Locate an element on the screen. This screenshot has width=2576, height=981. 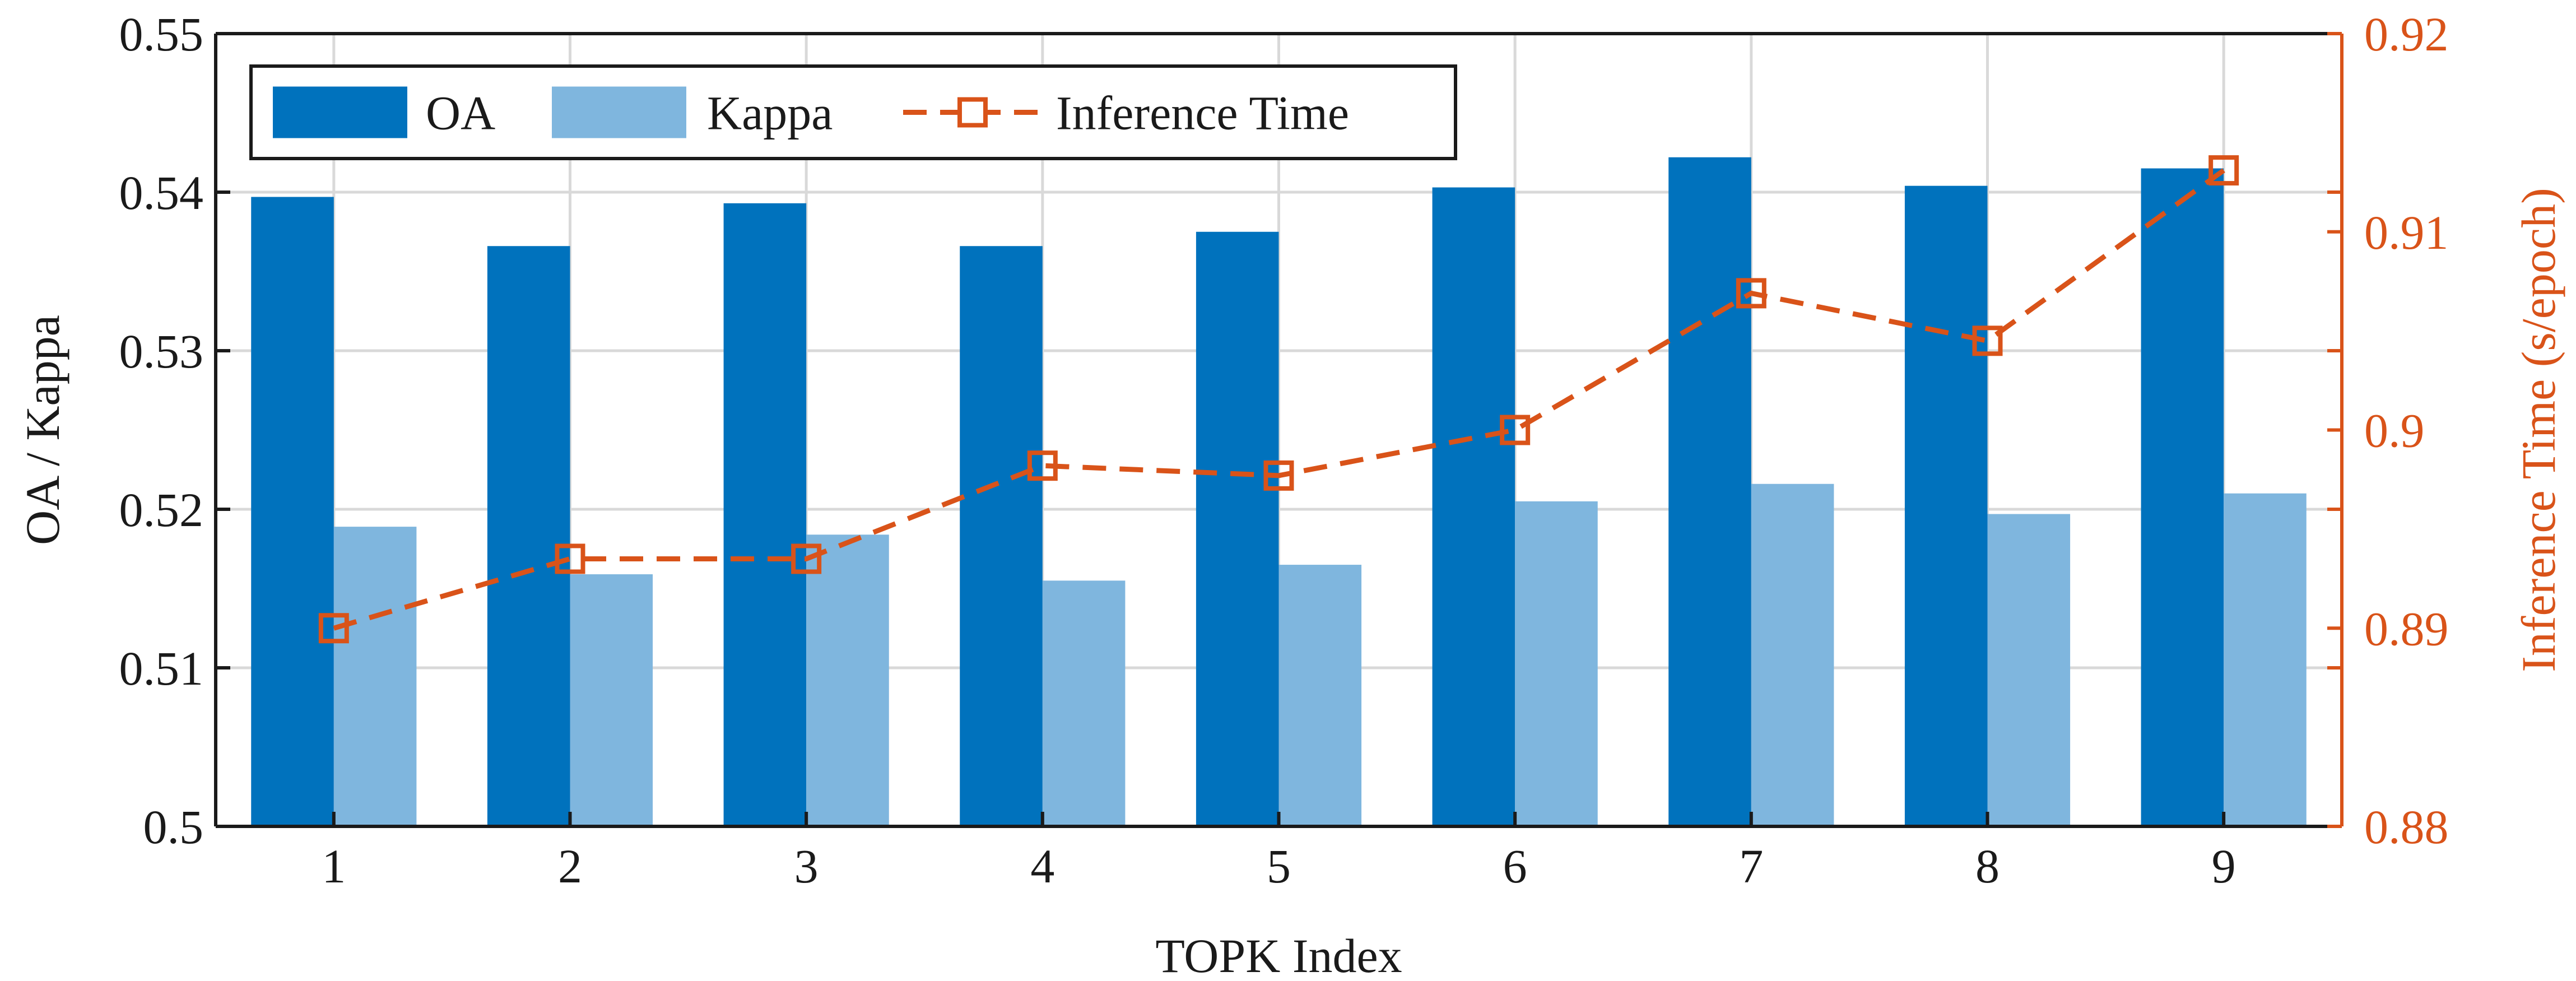
x-tick-label: 7 is located at coordinates (1751, 866).